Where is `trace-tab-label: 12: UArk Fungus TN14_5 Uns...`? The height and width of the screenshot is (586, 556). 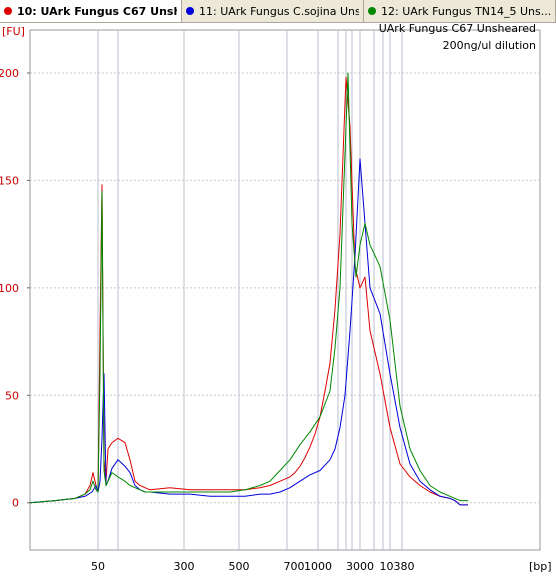
trace-tab-label: 12: UArk Fungus TN14_5 Uns... is located at coordinates (466, 11).